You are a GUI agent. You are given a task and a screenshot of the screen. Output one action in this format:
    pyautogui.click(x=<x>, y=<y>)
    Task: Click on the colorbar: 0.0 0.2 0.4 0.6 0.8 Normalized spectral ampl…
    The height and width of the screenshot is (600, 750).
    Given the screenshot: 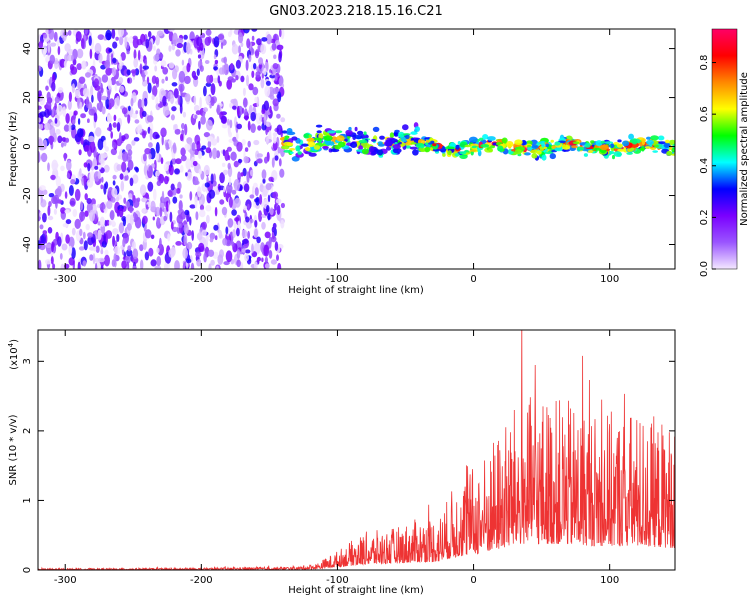 What is the action you would take?
    pyautogui.click(x=724, y=152)
    